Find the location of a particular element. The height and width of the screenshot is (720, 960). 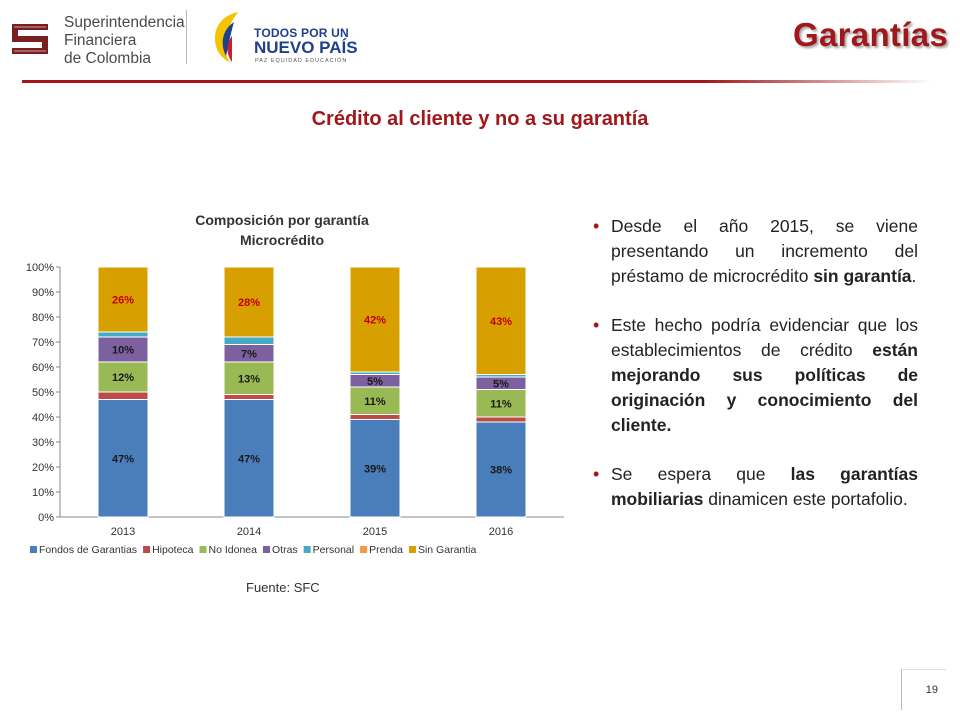

y-tick-label: 90% is located at coordinates (43, 293).